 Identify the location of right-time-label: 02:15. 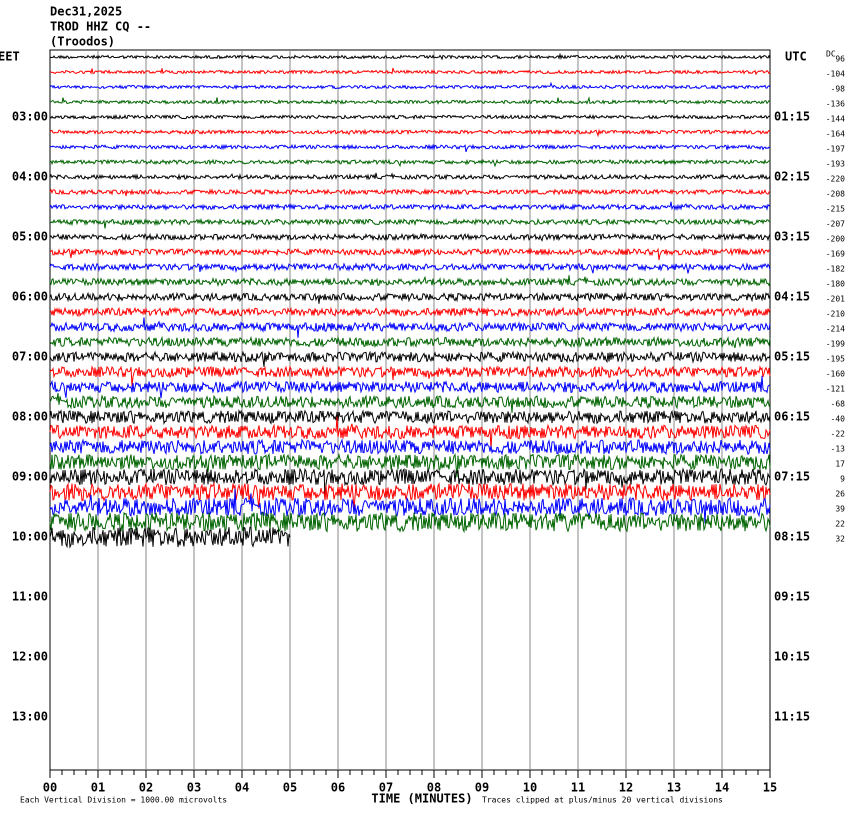
(792, 177).